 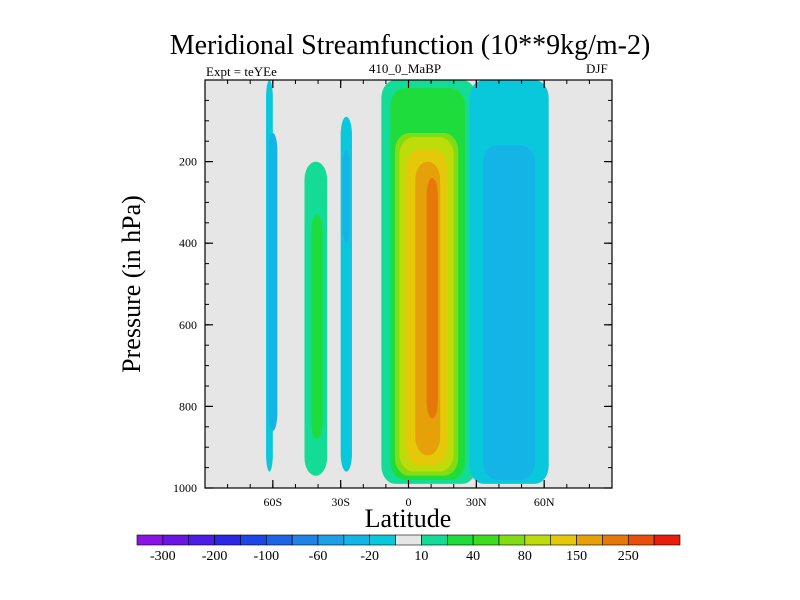 What do you see at coordinates (272, 502) in the screenshot?
I see `x-tick-label: 60S` at bounding box center [272, 502].